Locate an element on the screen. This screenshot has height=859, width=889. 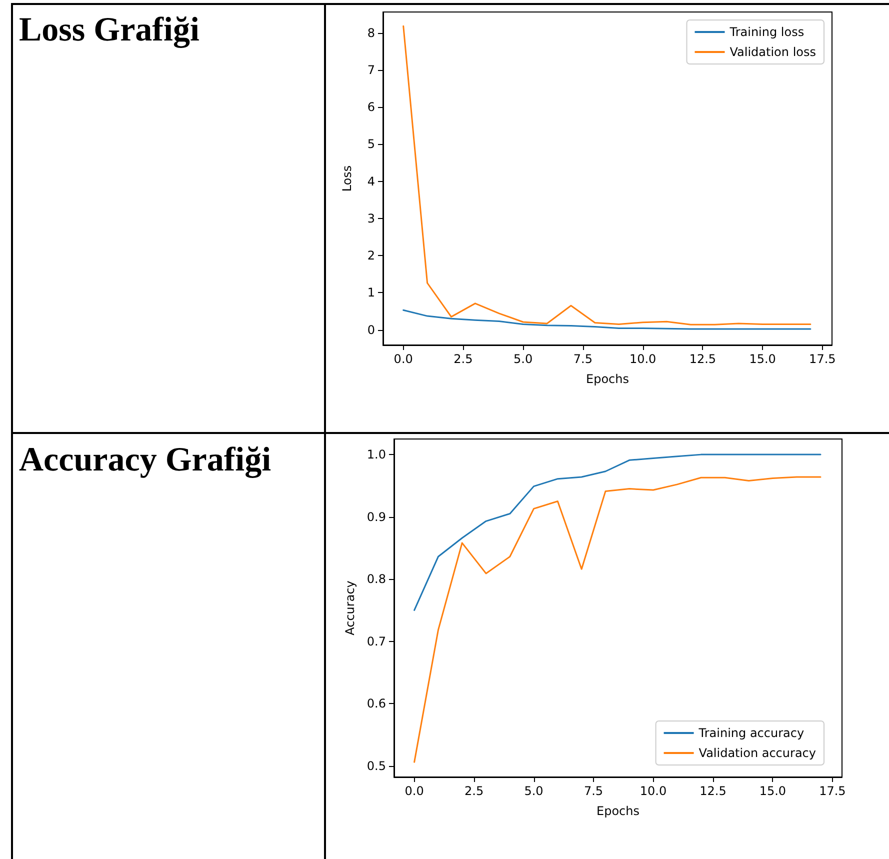
y-tick-label: 0.5 is located at coordinates (376, 765).